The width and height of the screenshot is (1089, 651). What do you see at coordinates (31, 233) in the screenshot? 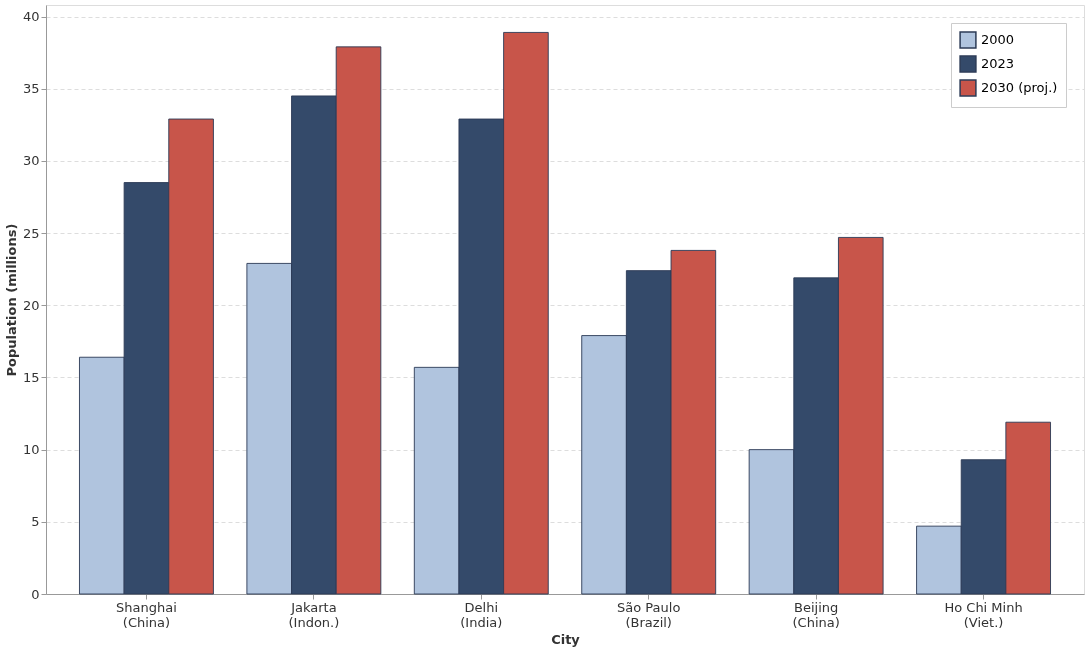
I see `y-tick-label: 25` at bounding box center [31, 233].